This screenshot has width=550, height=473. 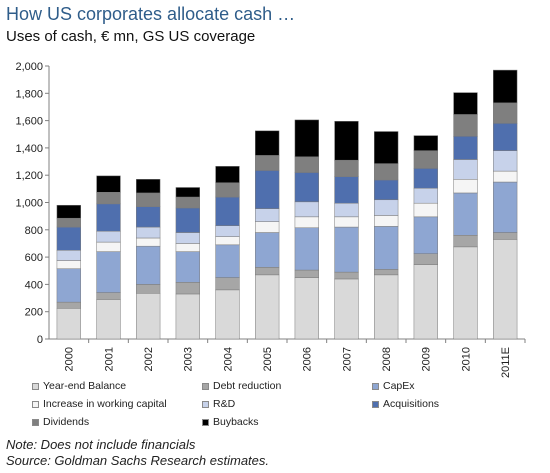 I want to click on x-tick-label: 2004, so click(x=228, y=359).